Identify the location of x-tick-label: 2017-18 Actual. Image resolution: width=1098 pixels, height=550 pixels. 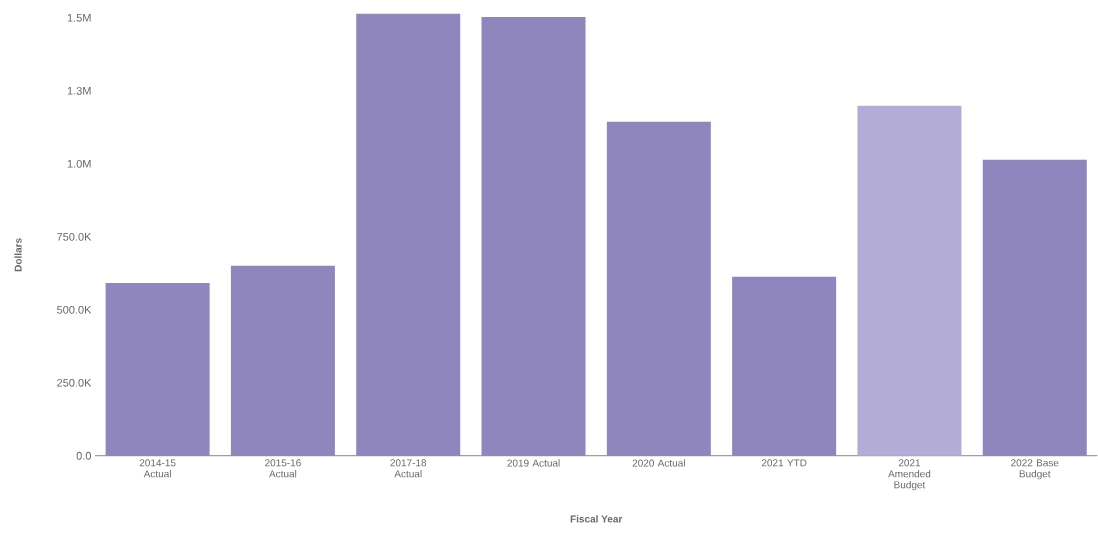
(408, 468).